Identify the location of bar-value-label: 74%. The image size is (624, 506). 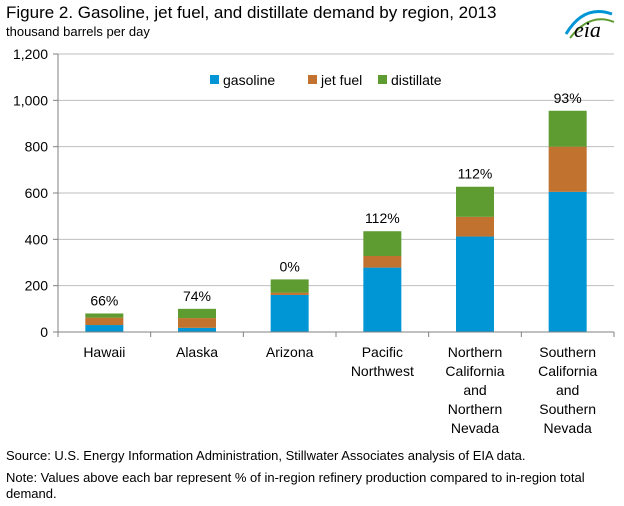
(197, 296).